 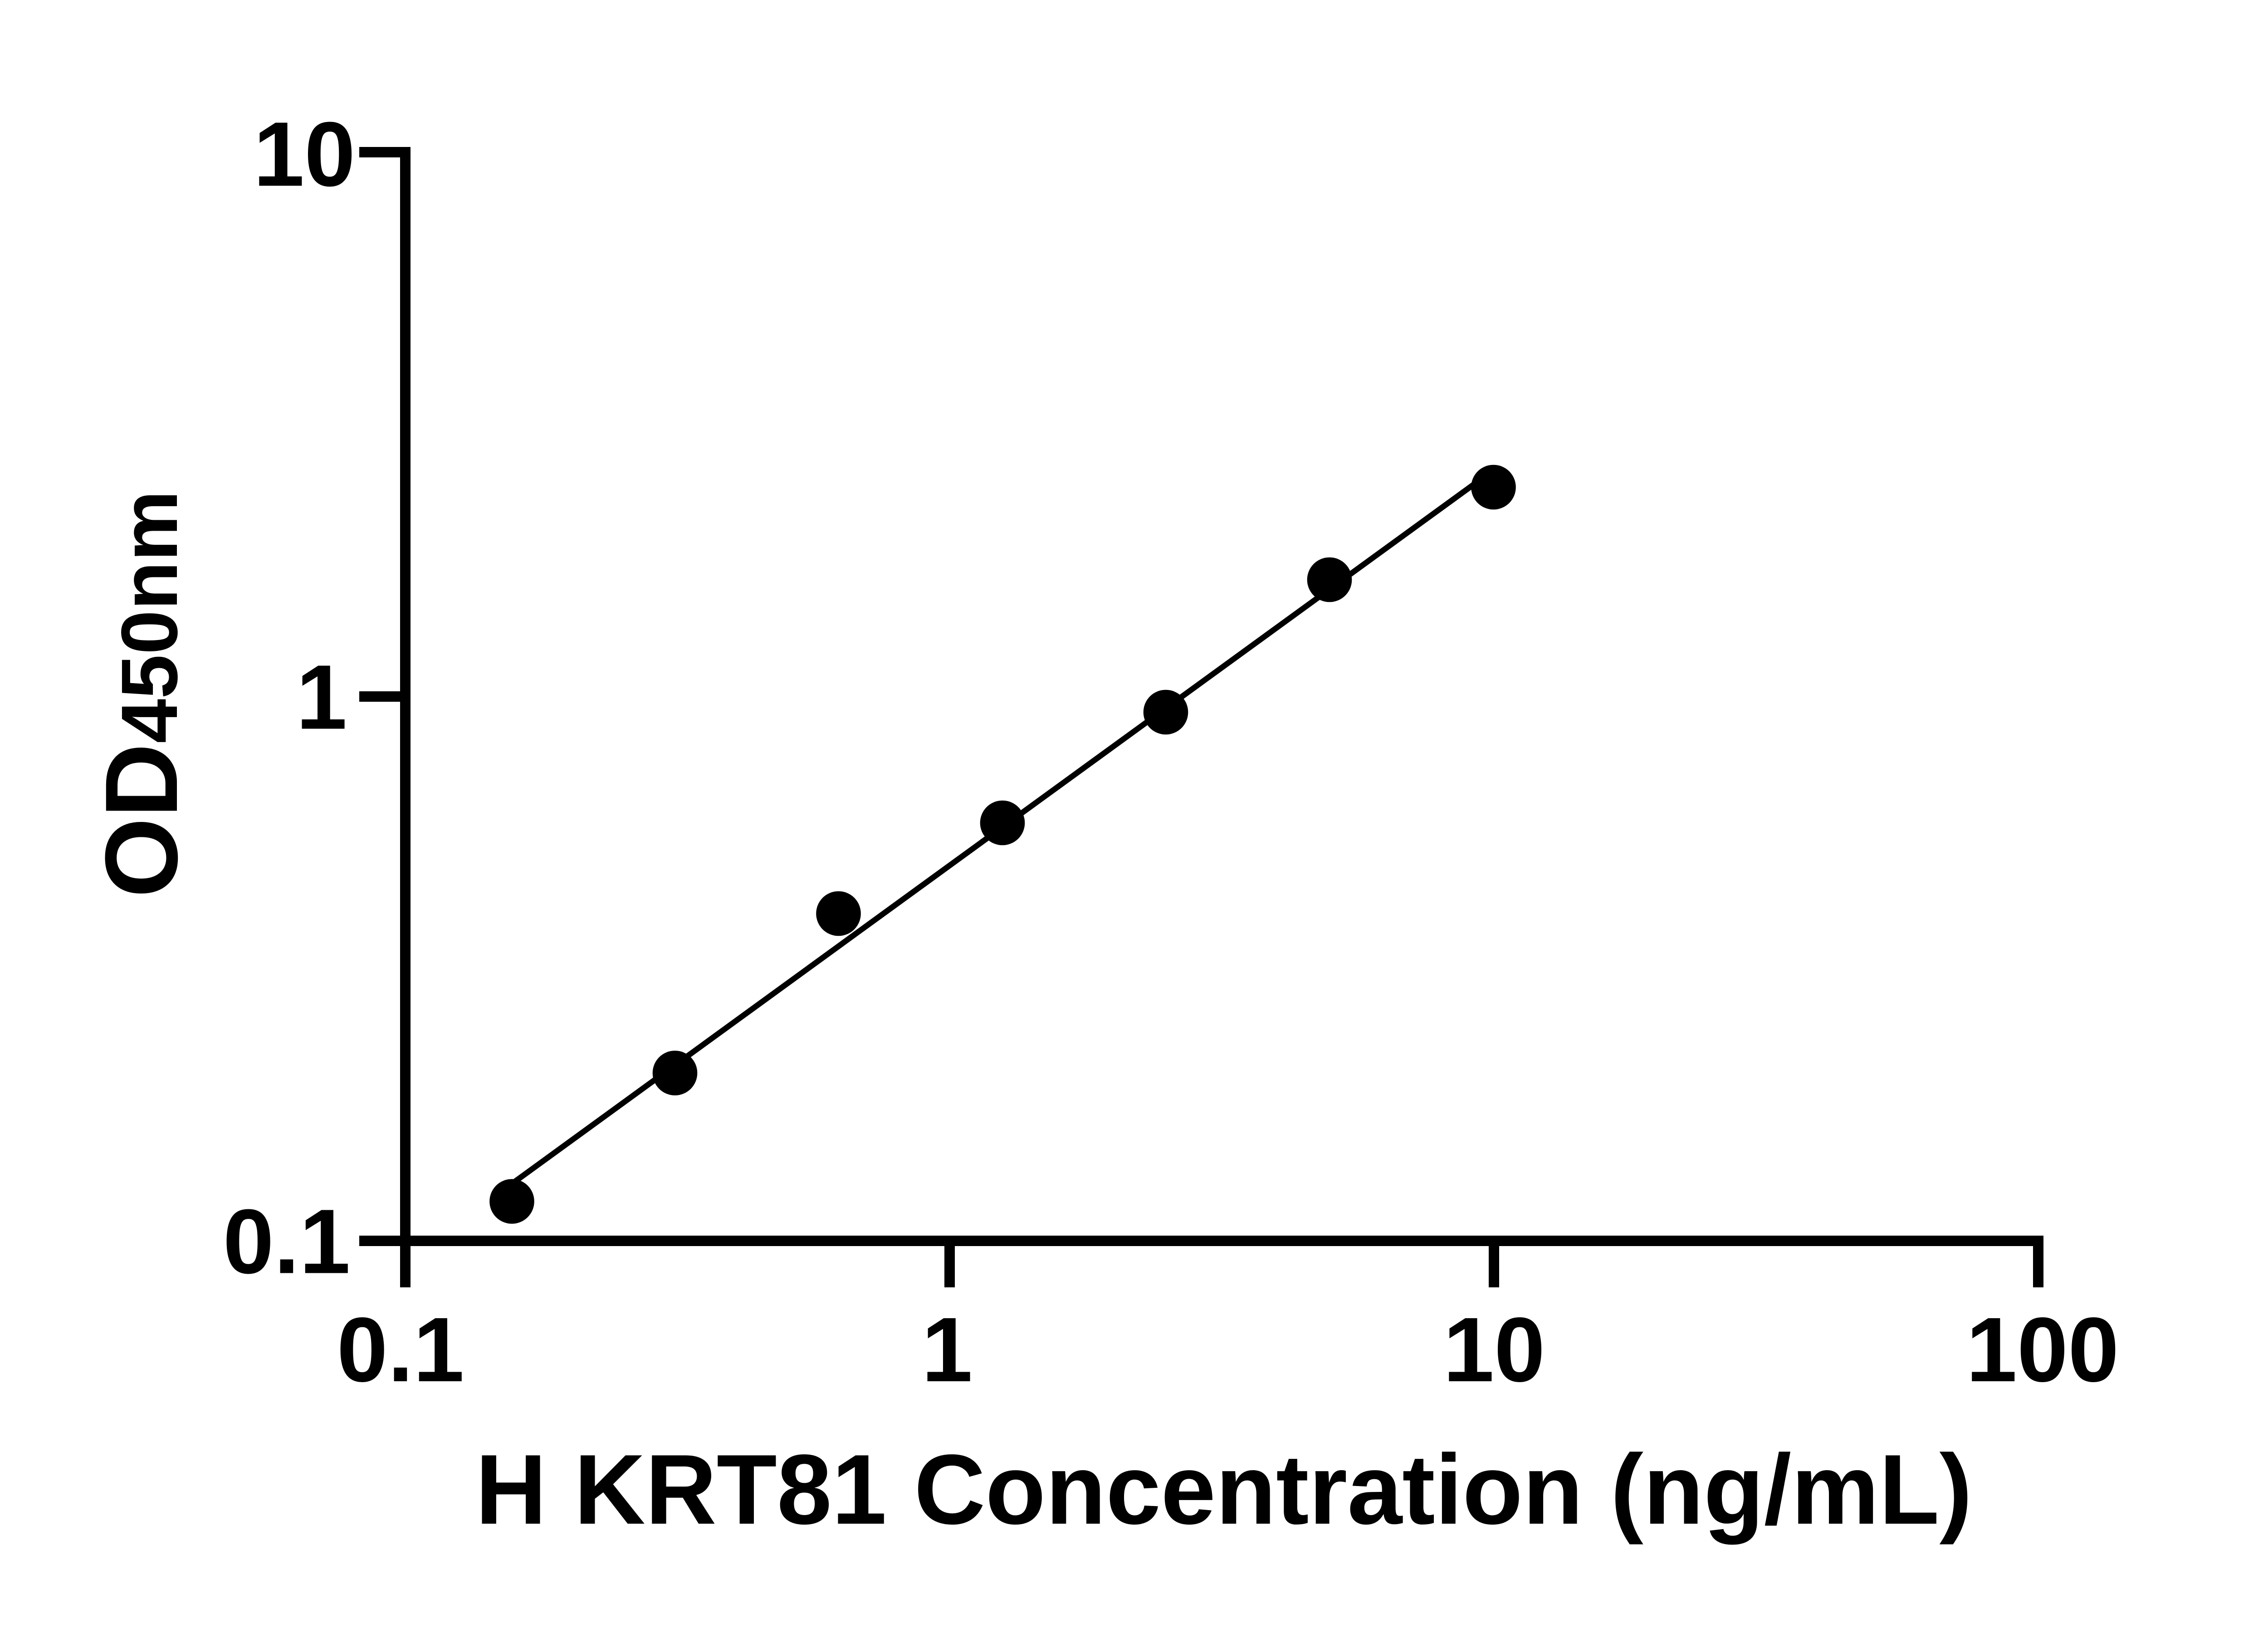 I want to click on svg-text: H KRT81 Concentration (ng/mL), so click(x=1223, y=1489).